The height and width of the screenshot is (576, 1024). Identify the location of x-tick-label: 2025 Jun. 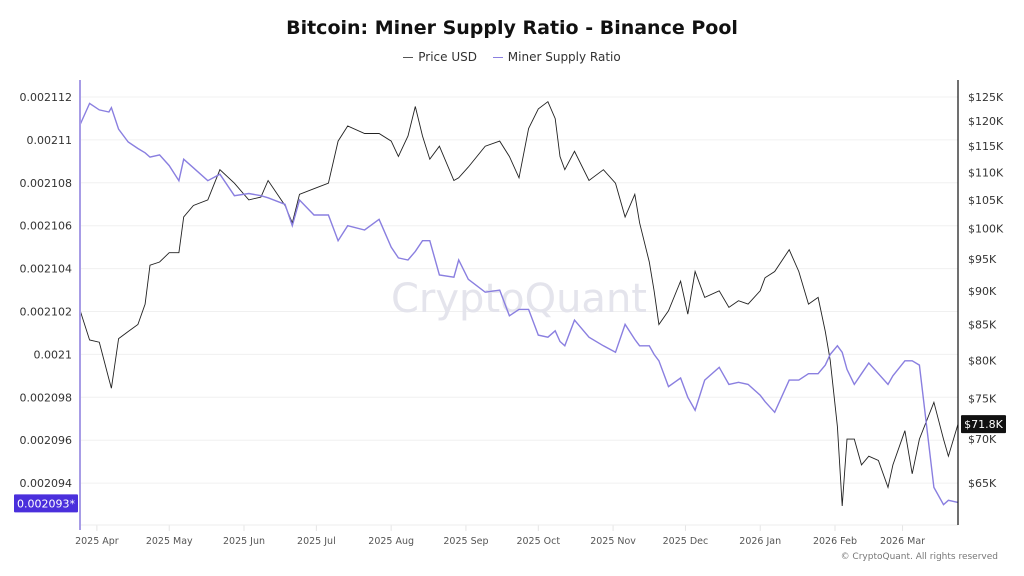
(244, 541).